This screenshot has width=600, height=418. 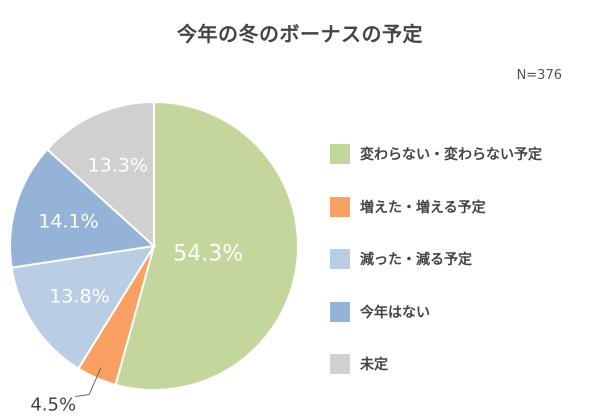 What do you see at coordinates (300, 34) in the screenshot?
I see `chart-title: 今年の冬のボーナスの予定` at bounding box center [300, 34].